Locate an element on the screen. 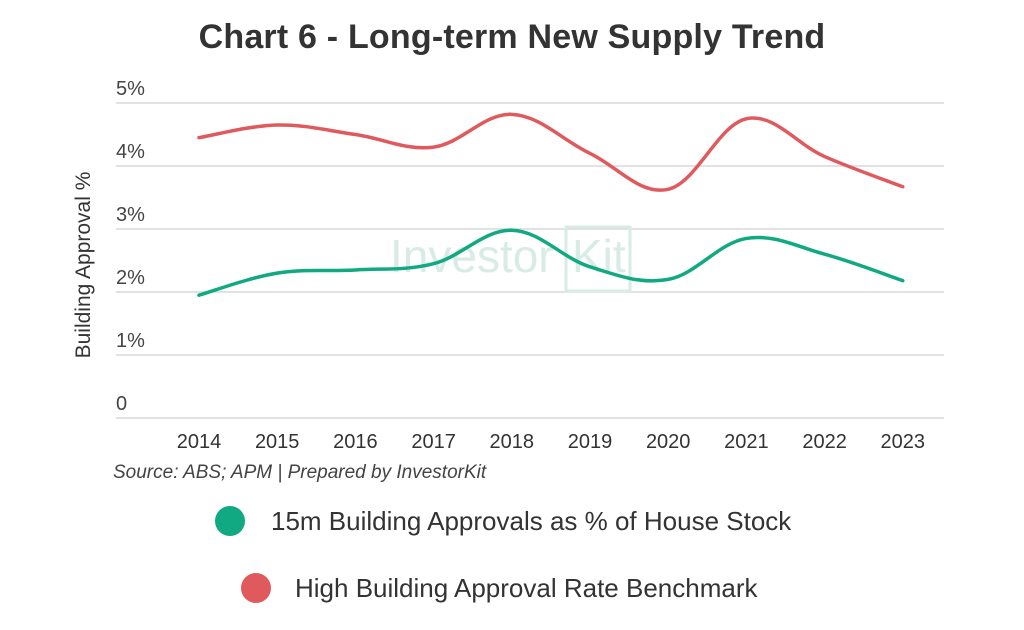 Image resolution: width=1024 pixels, height=630 pixels. y-tick-label: 0 is located at coordinates (121, 404).